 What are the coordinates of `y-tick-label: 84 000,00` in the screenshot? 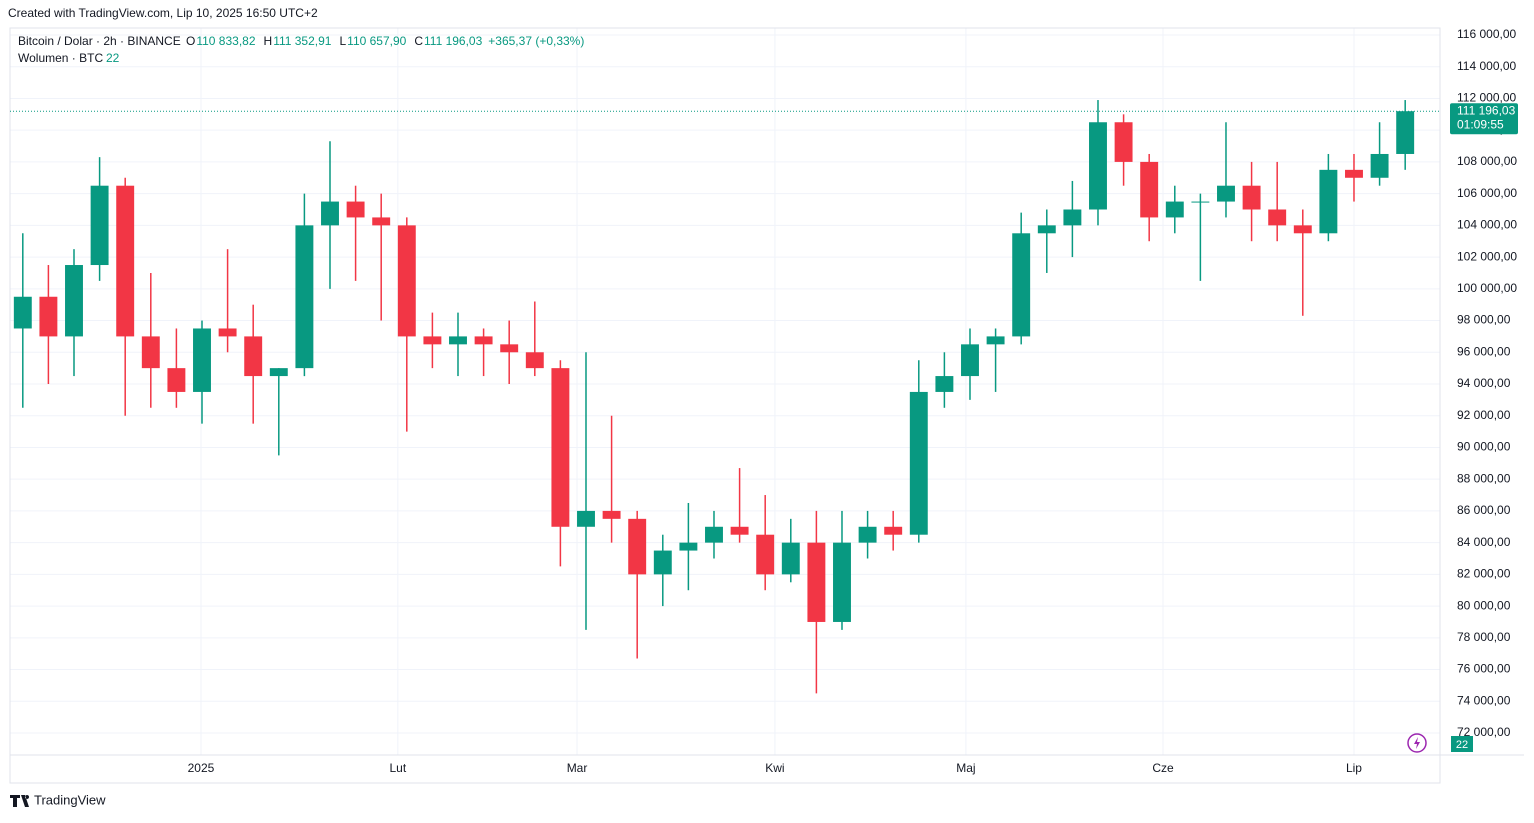 It's located at (1484, 542).